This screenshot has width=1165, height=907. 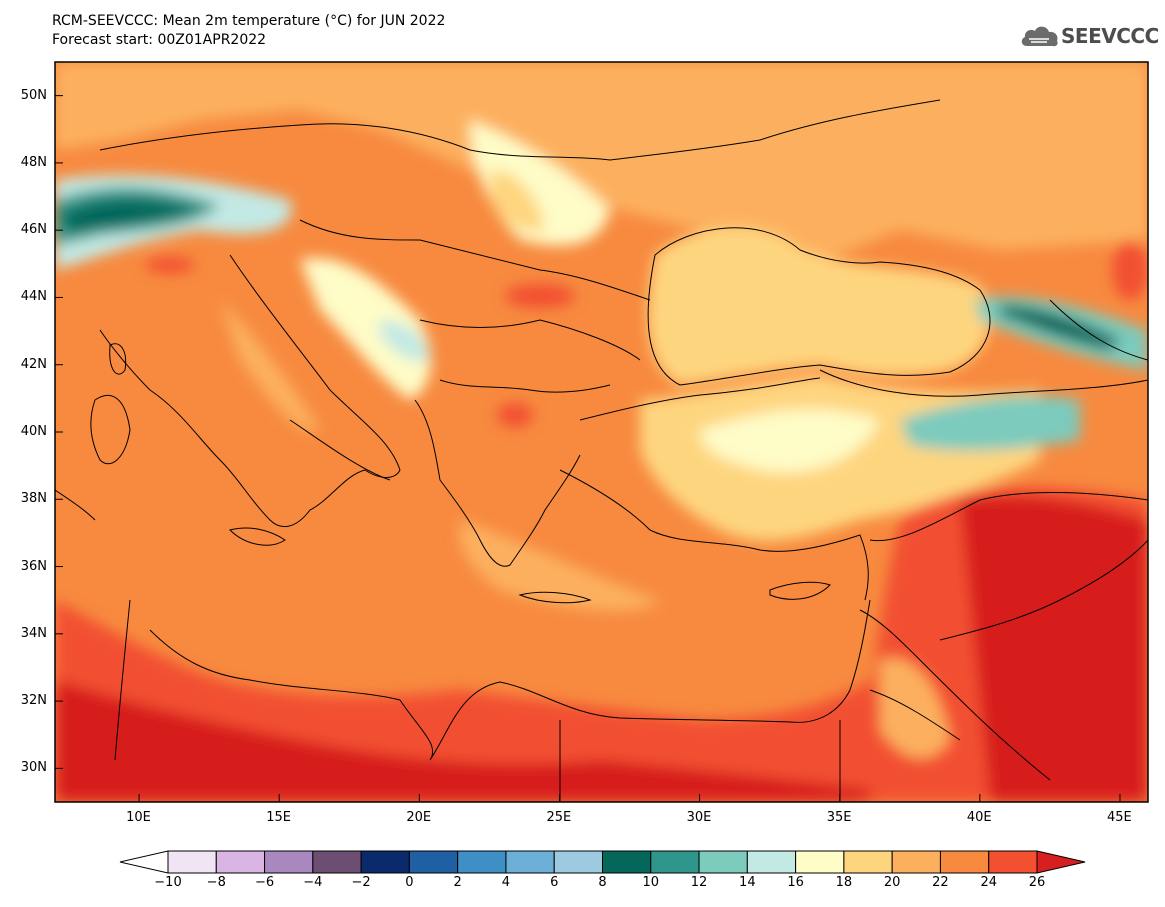 I want to click on colorbar-label: −10, so click(x=168, y=882).